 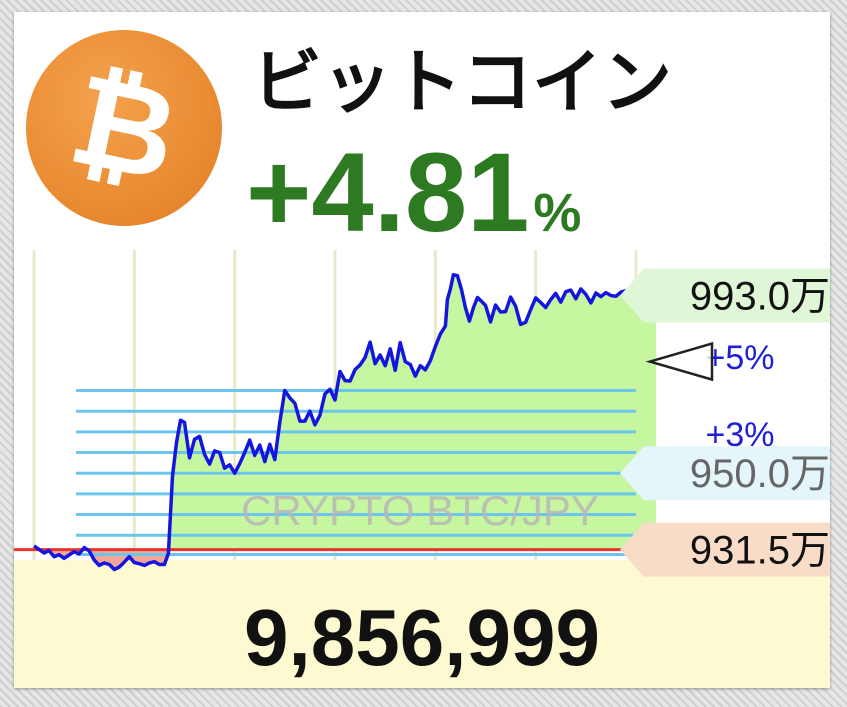 I want to click on price-tag-label-high: 993.0万, so click(x=760, y=296).